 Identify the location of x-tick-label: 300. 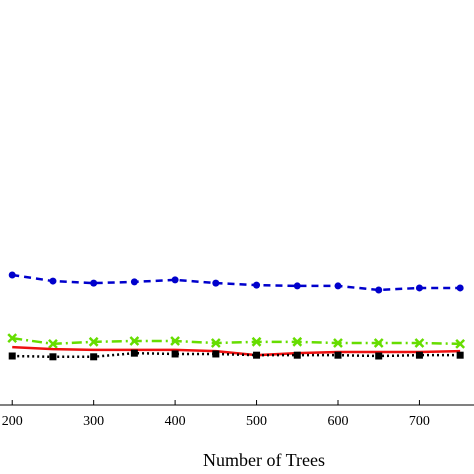
(93, 421).